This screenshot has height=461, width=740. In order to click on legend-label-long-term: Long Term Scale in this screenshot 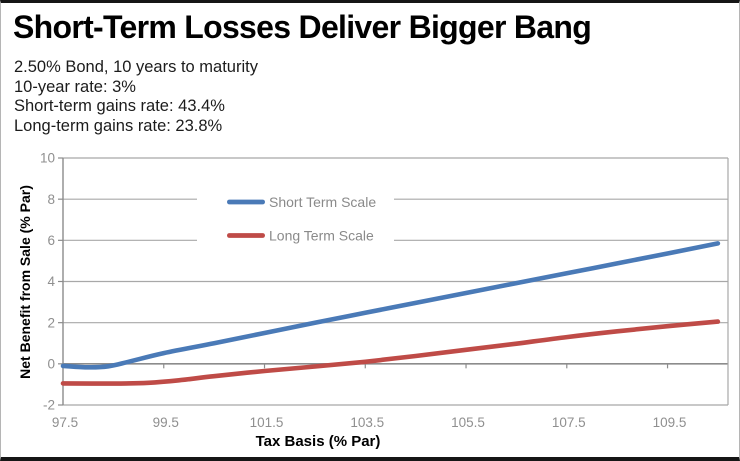, I will do `click(321, 235)`.